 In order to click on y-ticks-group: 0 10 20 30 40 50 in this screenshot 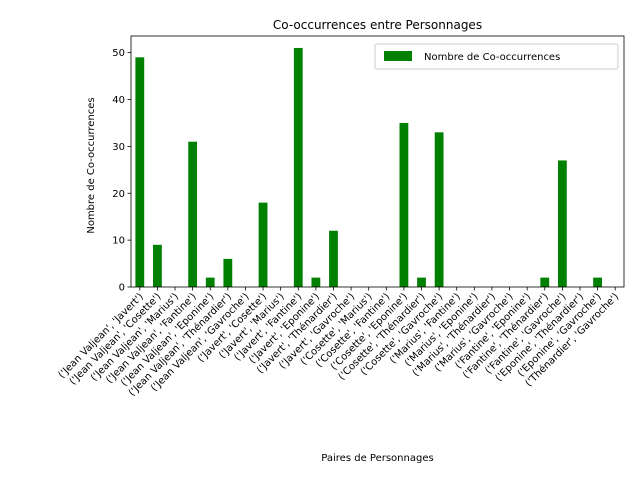, I will do `click(121, 171)`.